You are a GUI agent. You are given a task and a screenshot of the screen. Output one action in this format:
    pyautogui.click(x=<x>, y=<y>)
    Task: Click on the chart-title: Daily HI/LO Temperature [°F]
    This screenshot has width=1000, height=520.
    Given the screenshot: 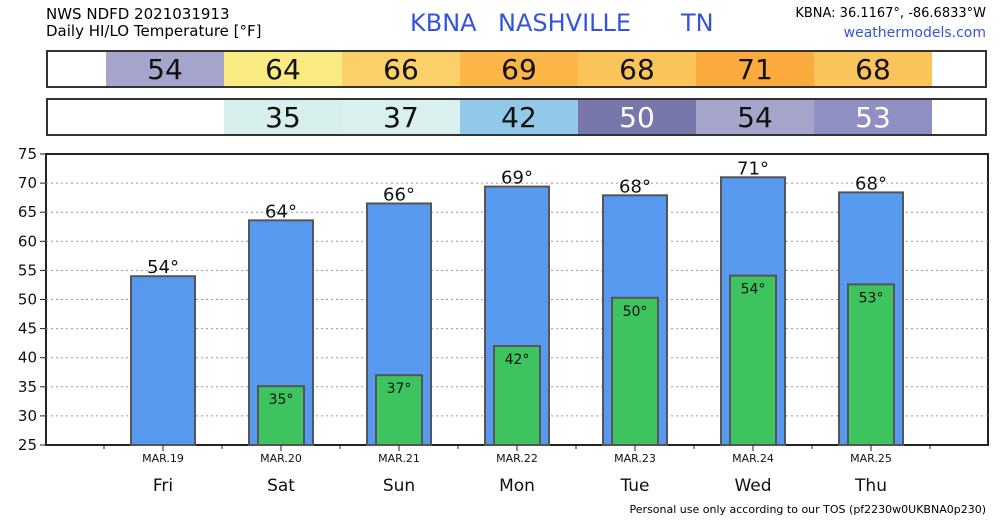 What is the action you would take?
    pyautogui.click(x=154, y=31)
    